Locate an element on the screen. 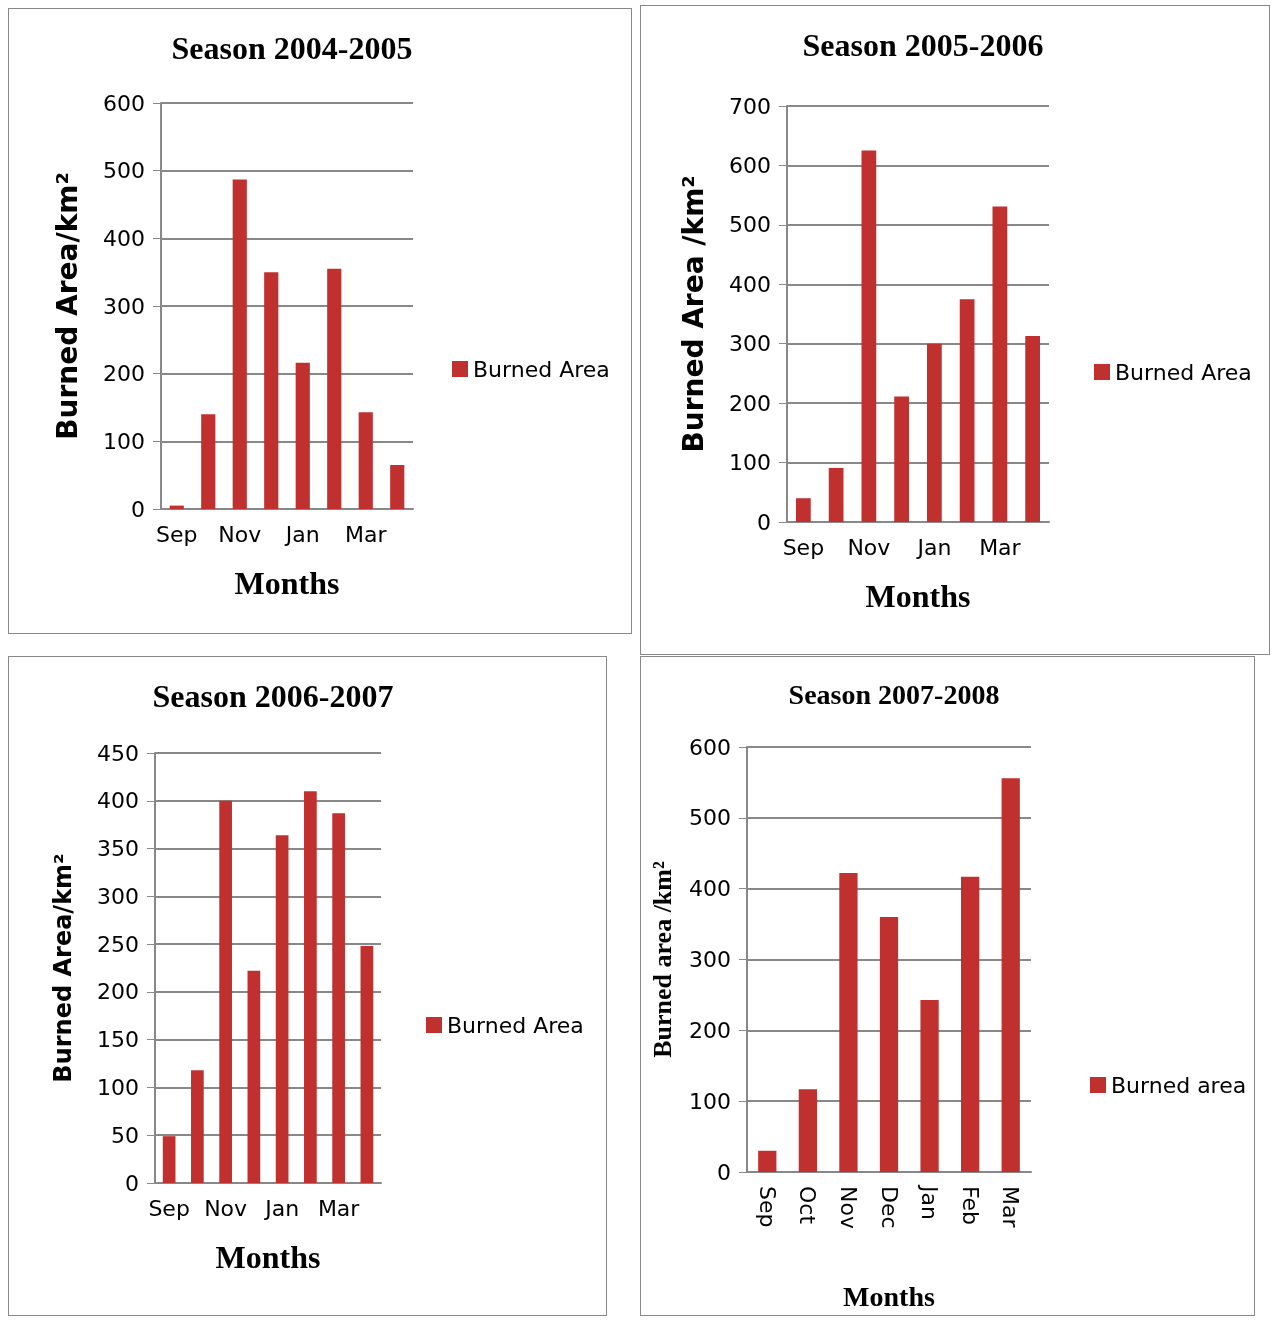  y-axis-title: Burned area /km² is located at coordinates (662, 959).